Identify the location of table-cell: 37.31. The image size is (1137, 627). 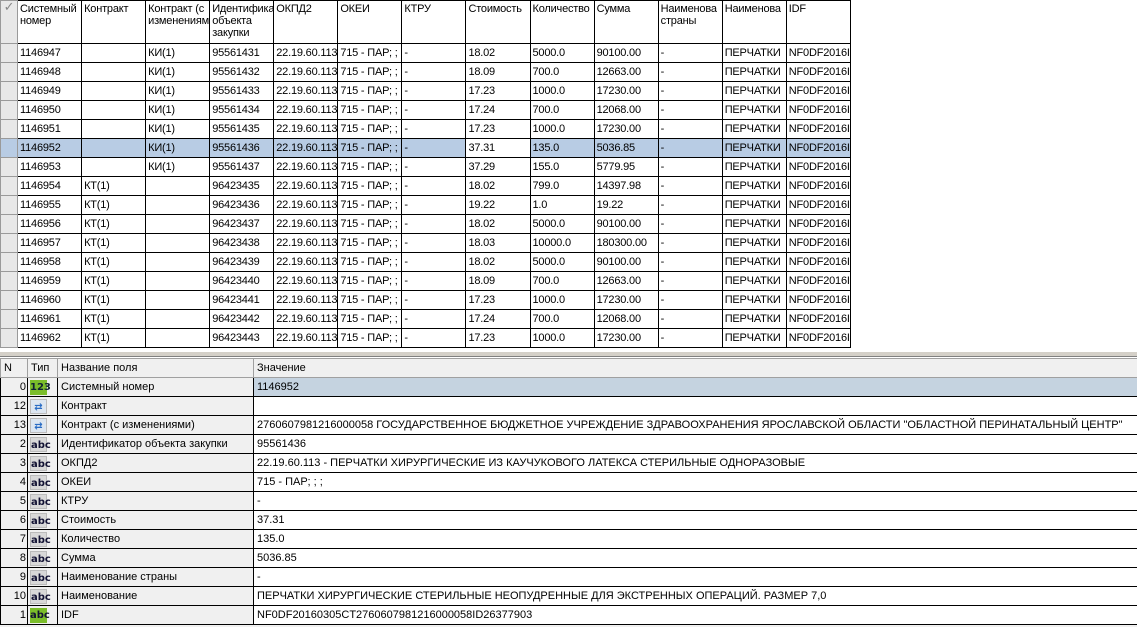
(498, 148).